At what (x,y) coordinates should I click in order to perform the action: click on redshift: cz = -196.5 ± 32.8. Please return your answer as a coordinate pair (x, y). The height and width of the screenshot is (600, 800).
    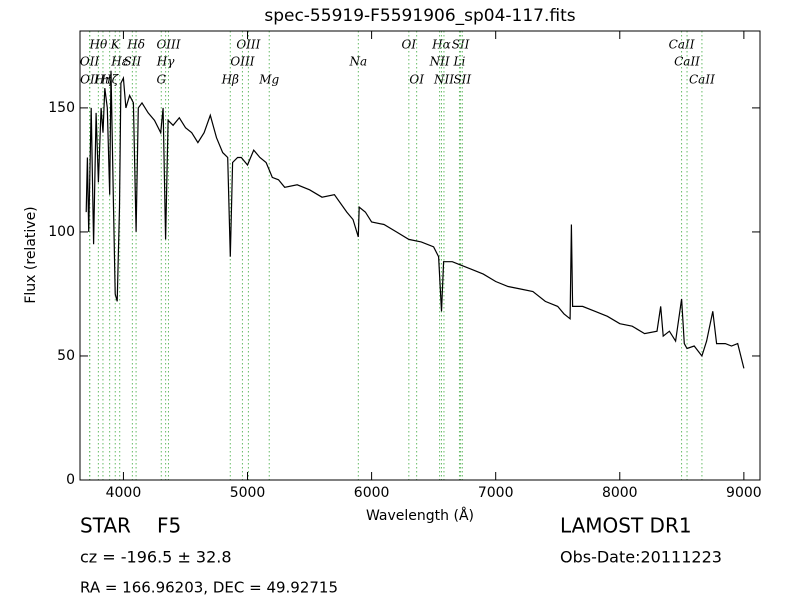
    Looking at the image, I should click on (156, 557).